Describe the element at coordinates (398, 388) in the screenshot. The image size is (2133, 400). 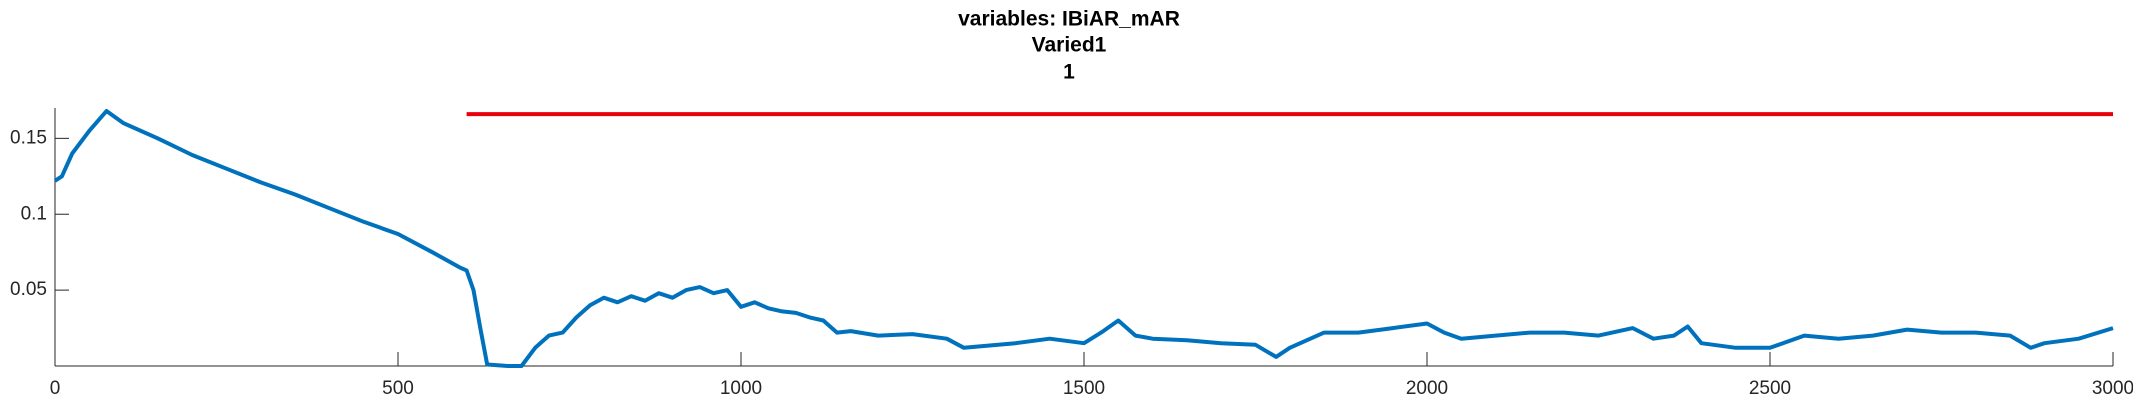
I see `x-tick-label: 500` at that location.